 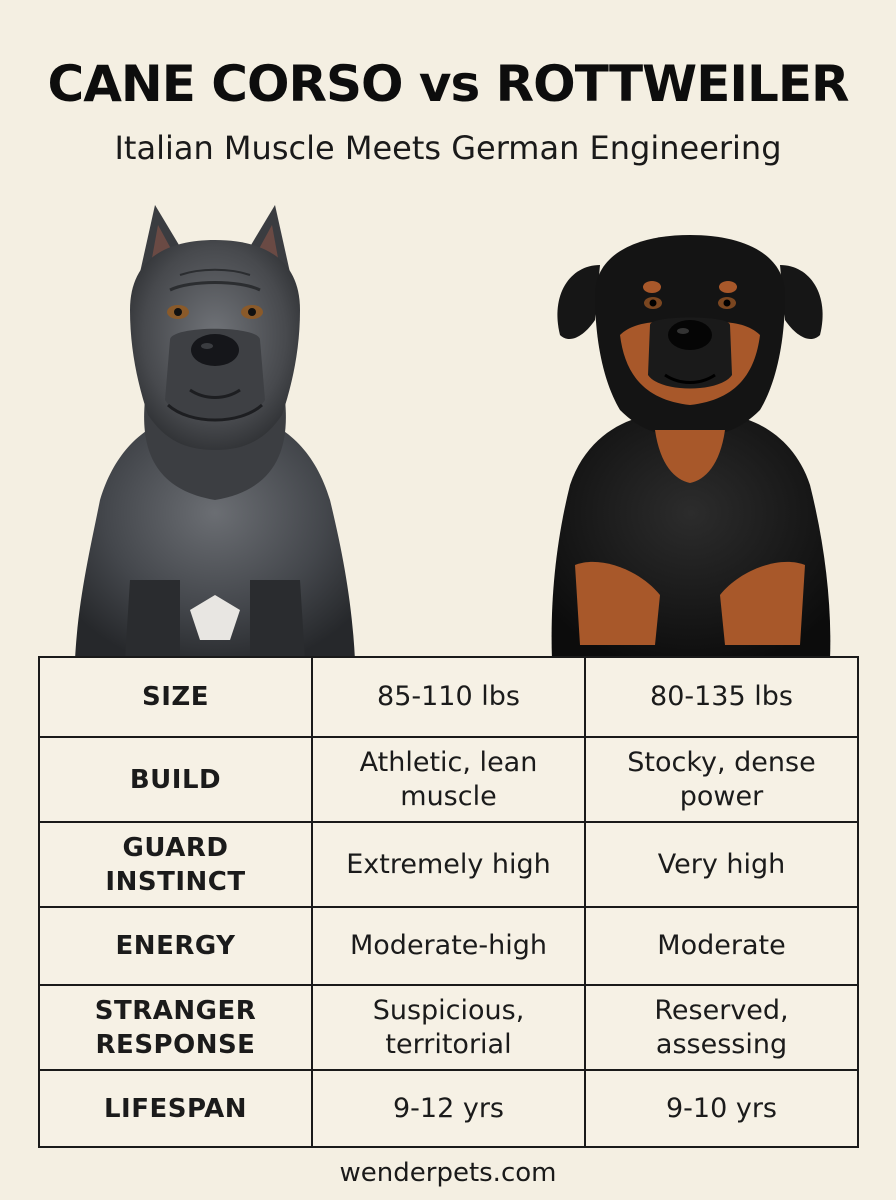 I want to click on rottweiler-value: Very high, so click(x=721, y=864).